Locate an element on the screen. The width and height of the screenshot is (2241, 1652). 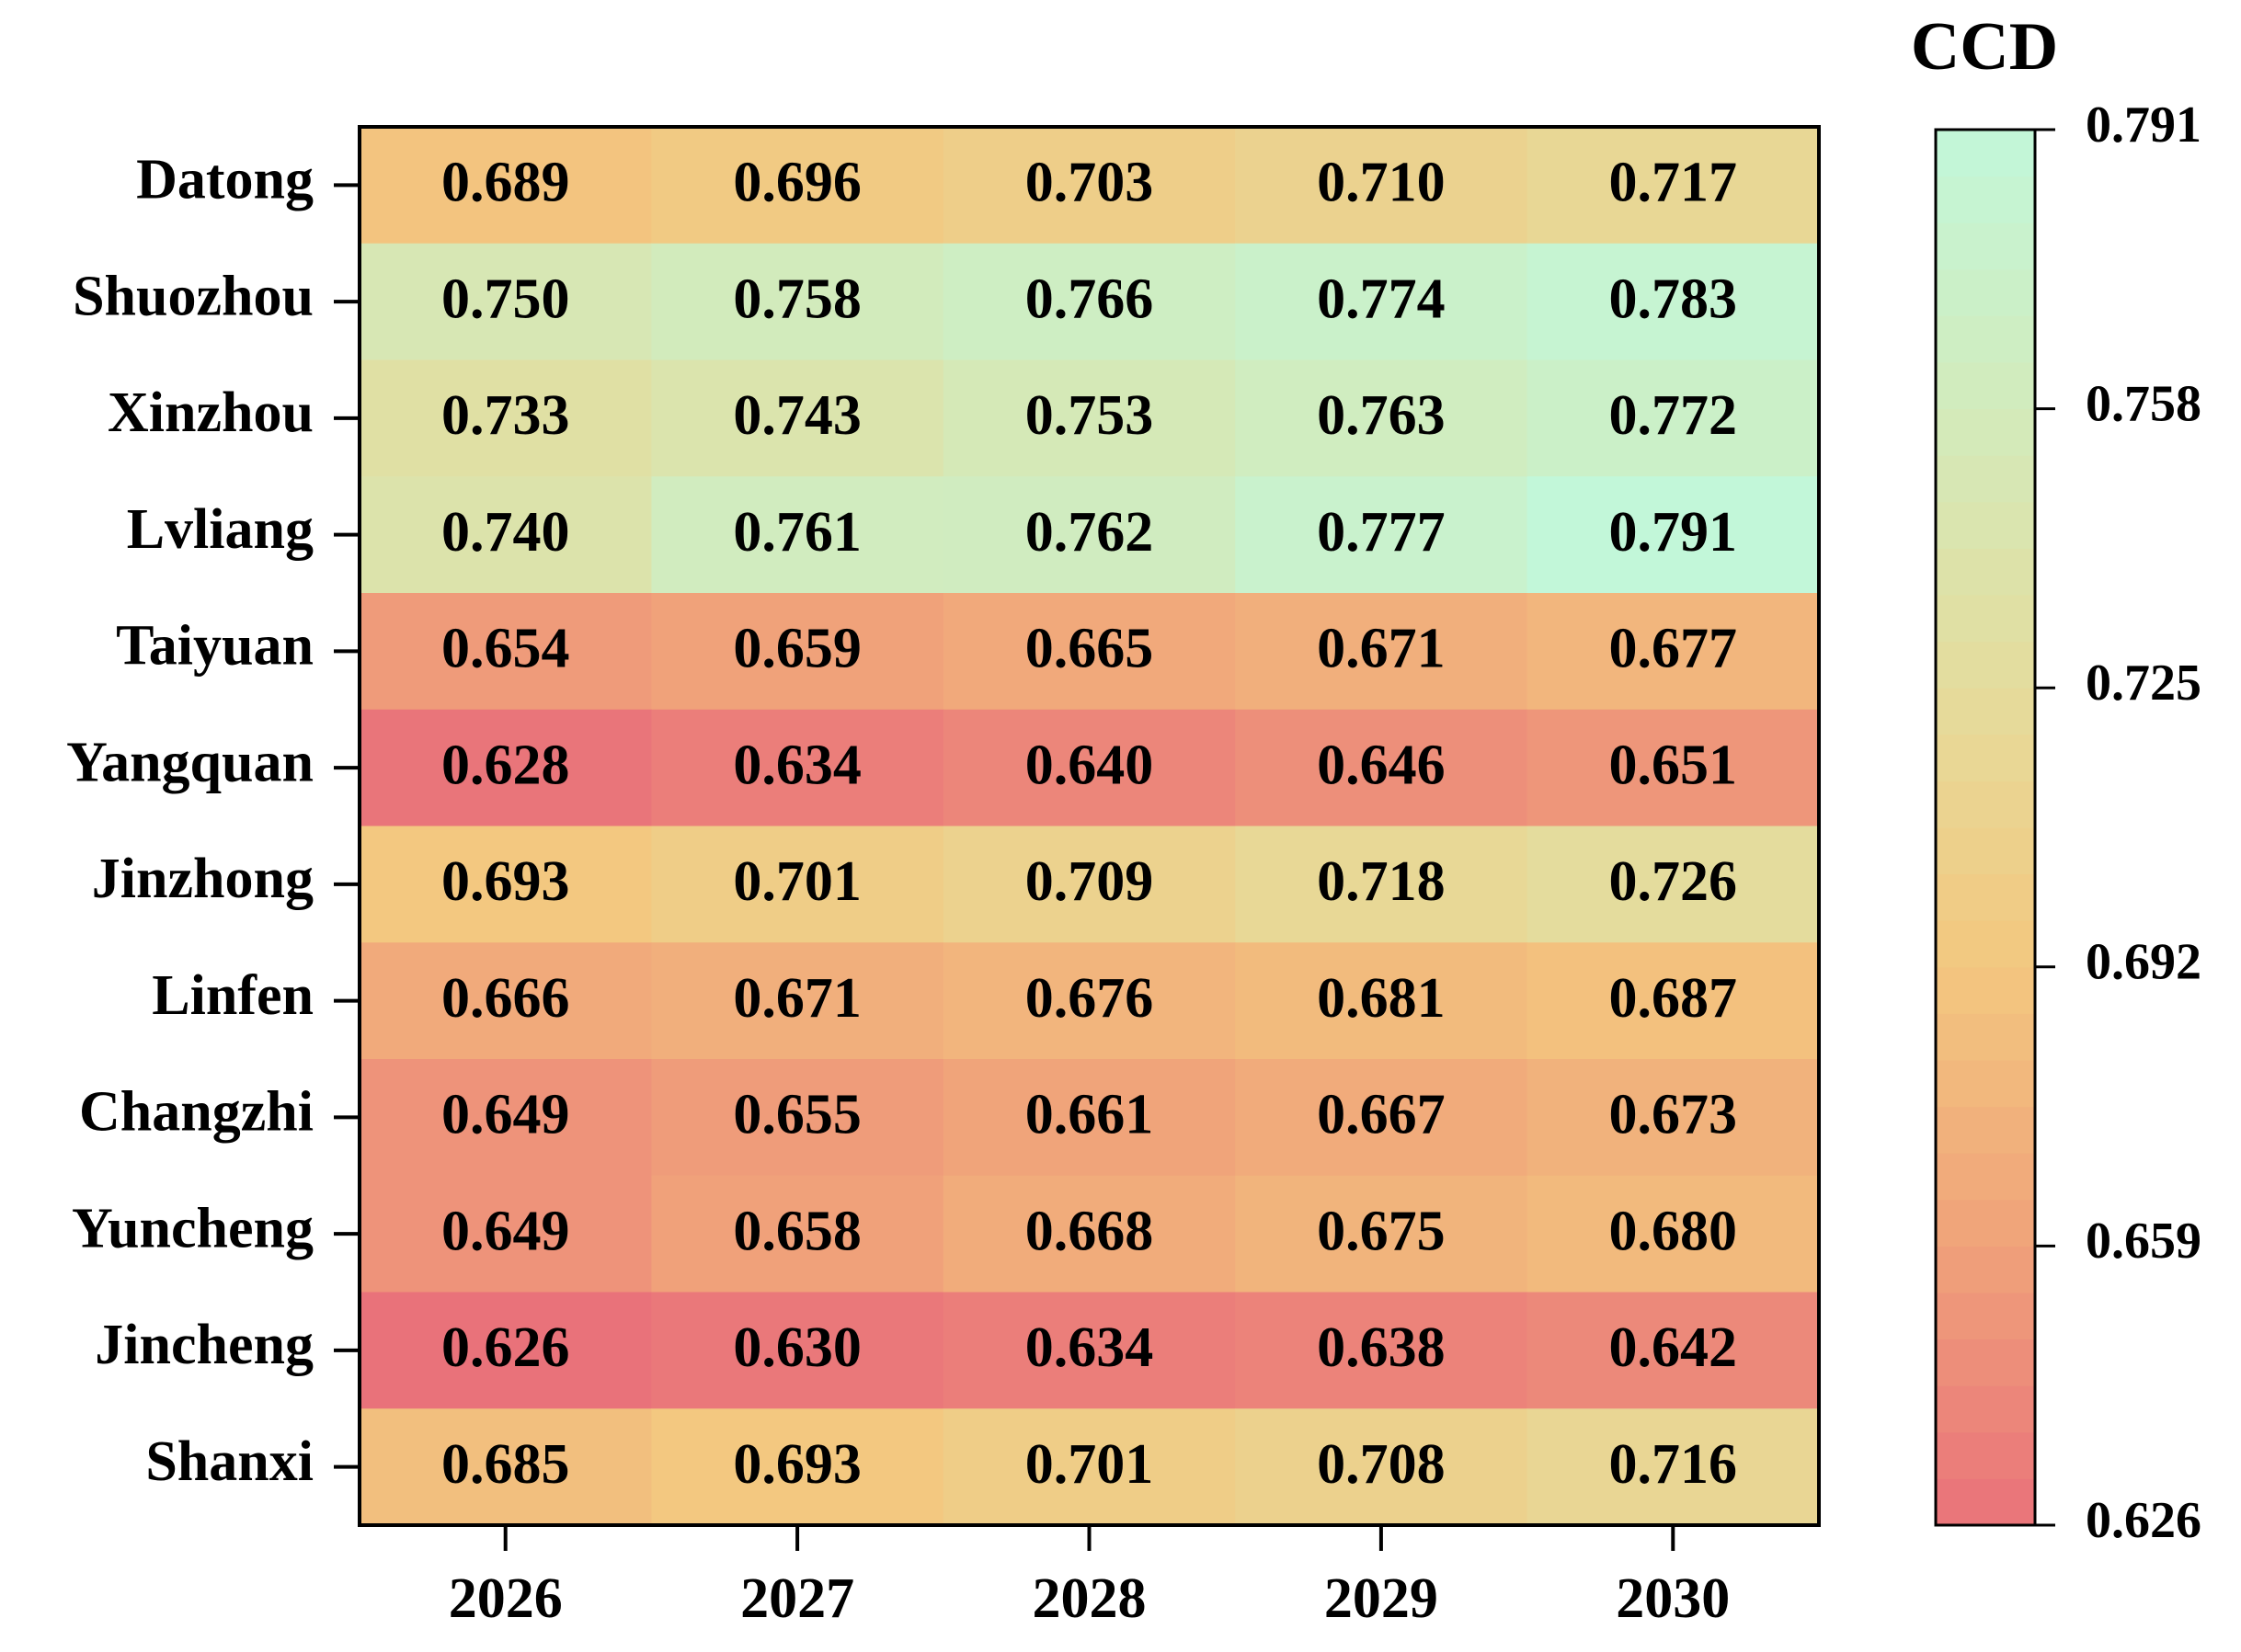
y-tick-label: Datong is located at coordinates (225, 180).